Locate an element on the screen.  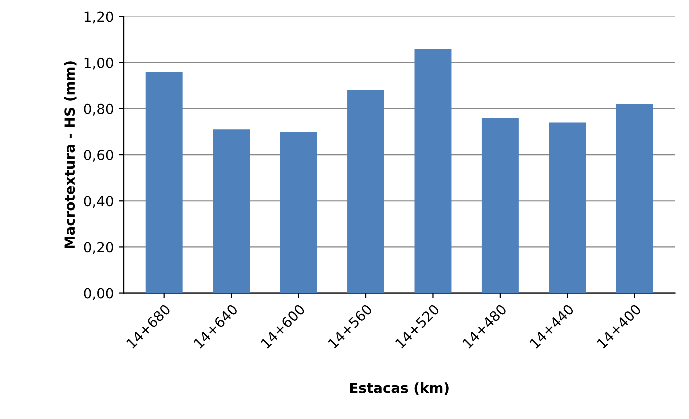
y-tick-label: 1,20 is located at coordinates (99, 18).